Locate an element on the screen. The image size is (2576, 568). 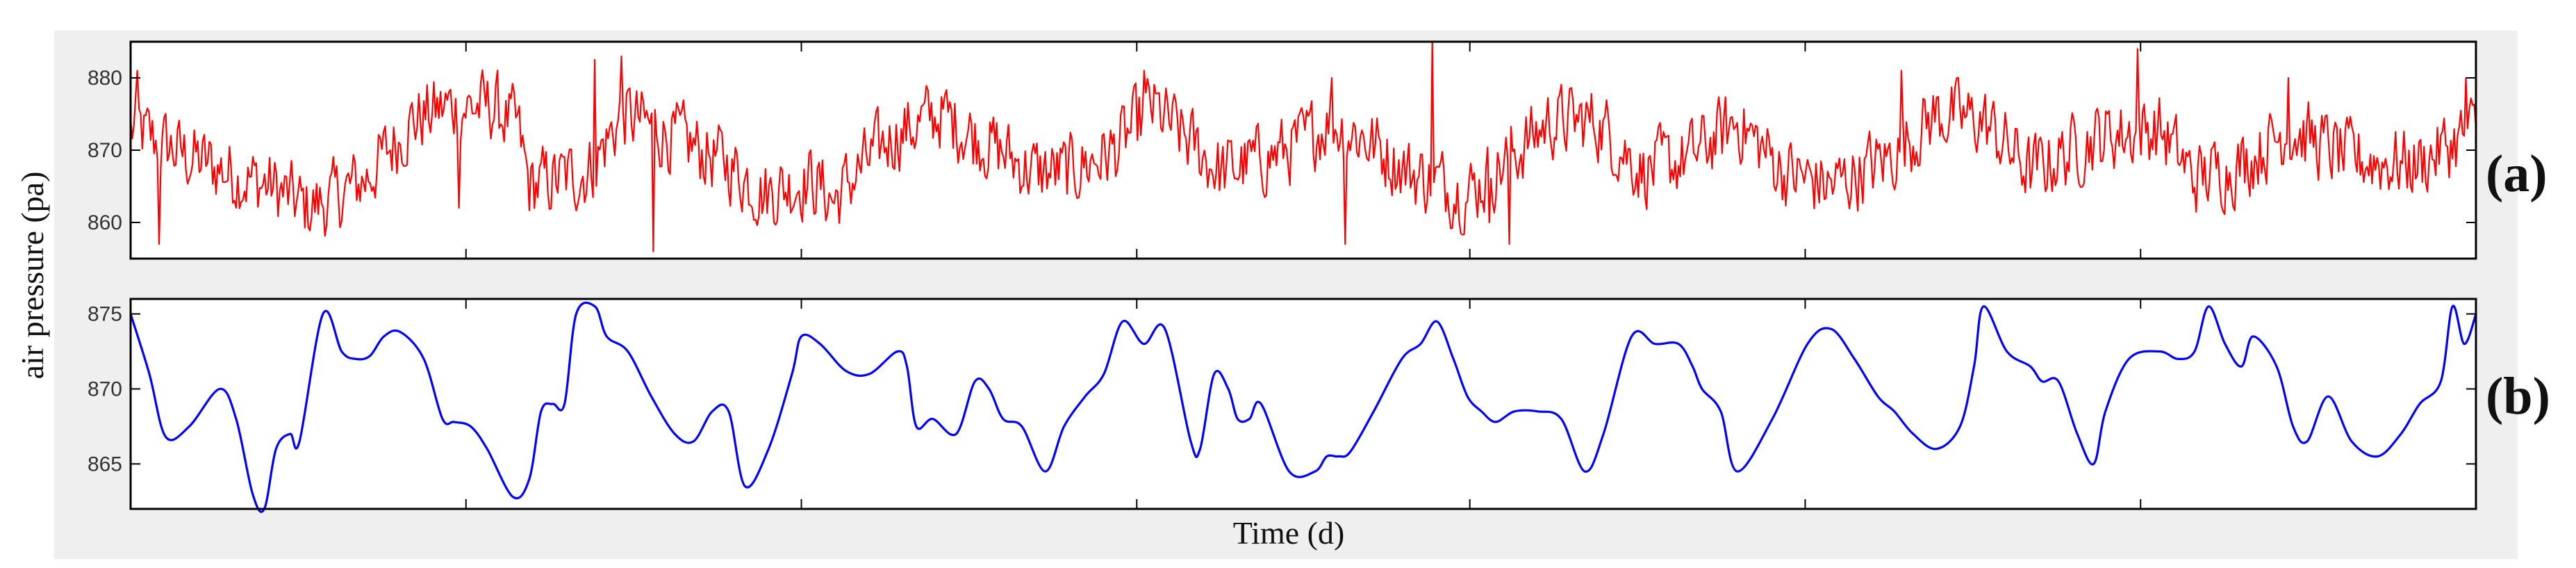
panel-b-ytick-label: 870 is located at coordinates (105, 389).